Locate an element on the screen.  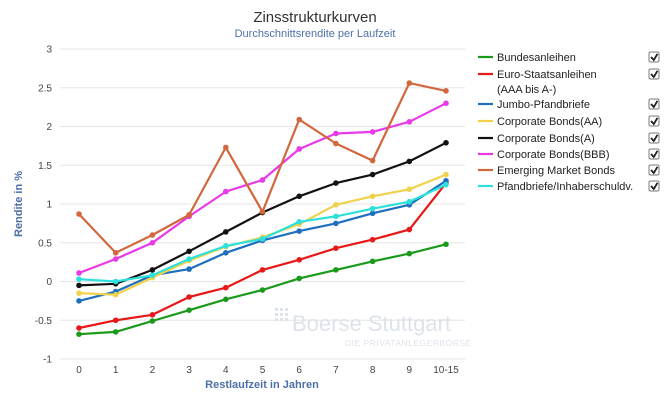
y-tick-label: 1.5 is located at coordinates (45, 166).